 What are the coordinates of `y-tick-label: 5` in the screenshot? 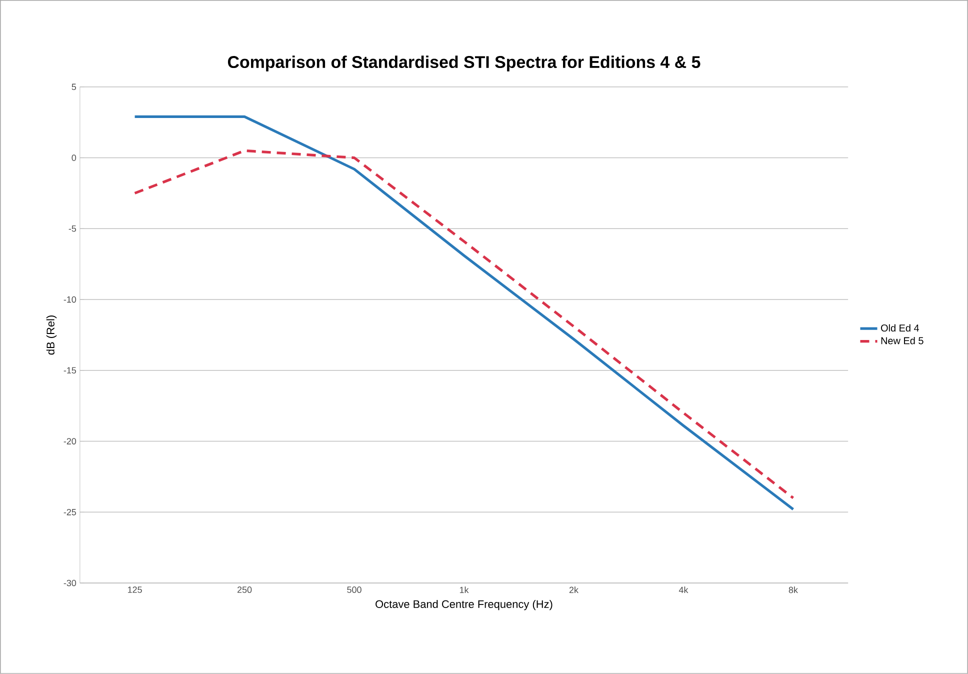 It's located at (74, 87).